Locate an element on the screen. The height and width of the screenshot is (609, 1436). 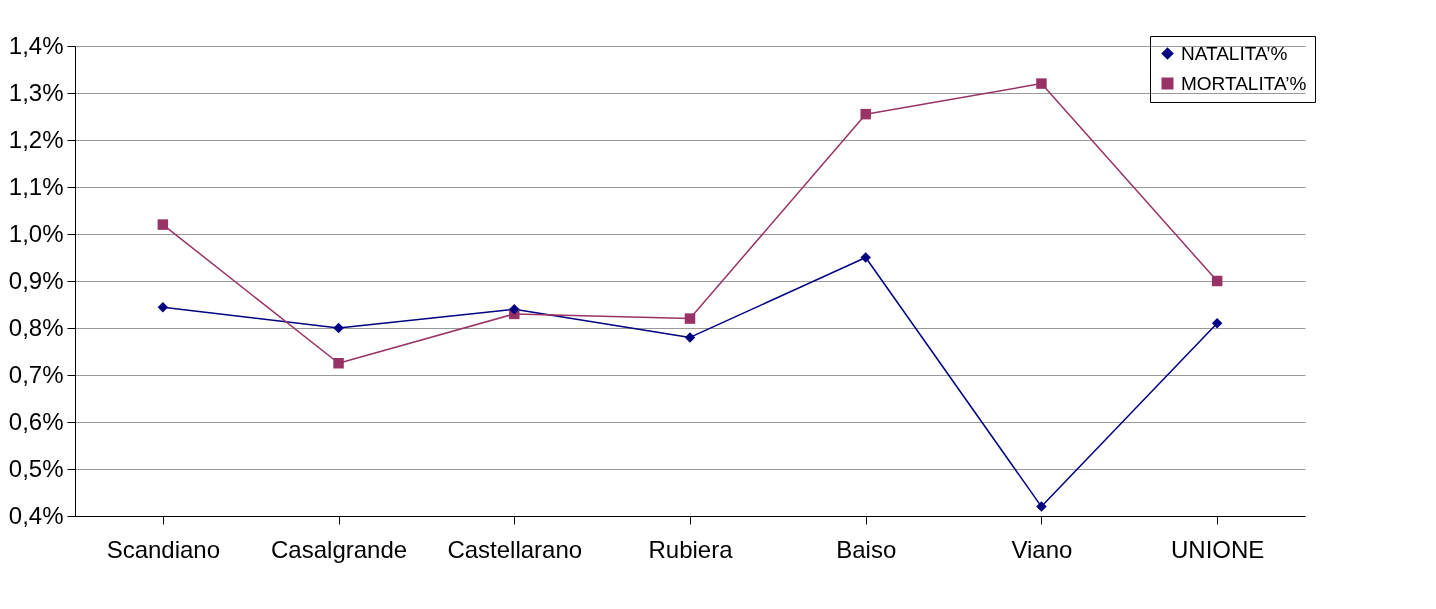
x-tick-label: Viano is located at coordinates (1042, 549).